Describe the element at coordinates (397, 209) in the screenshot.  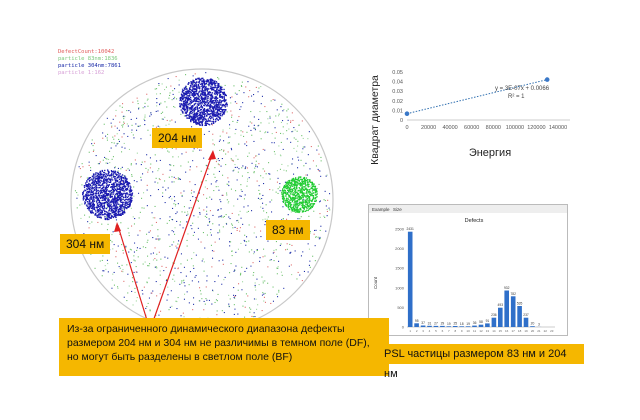
I see `window-tab-1: Size` at that location.